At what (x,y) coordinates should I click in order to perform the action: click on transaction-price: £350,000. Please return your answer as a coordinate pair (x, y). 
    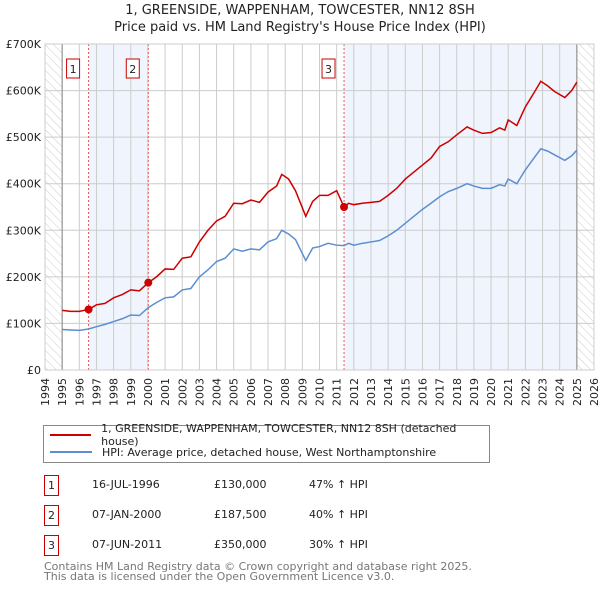
    Looking at the image, I should click on (240, 544).